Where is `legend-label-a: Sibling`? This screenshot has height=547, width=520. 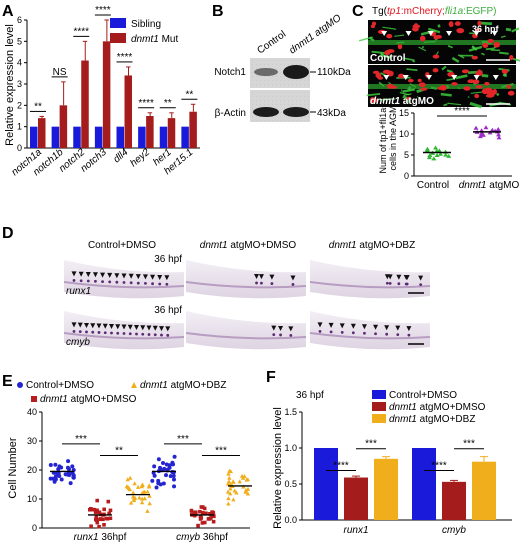
legend-label-a: Sibling is located at coordinates (146, 24).